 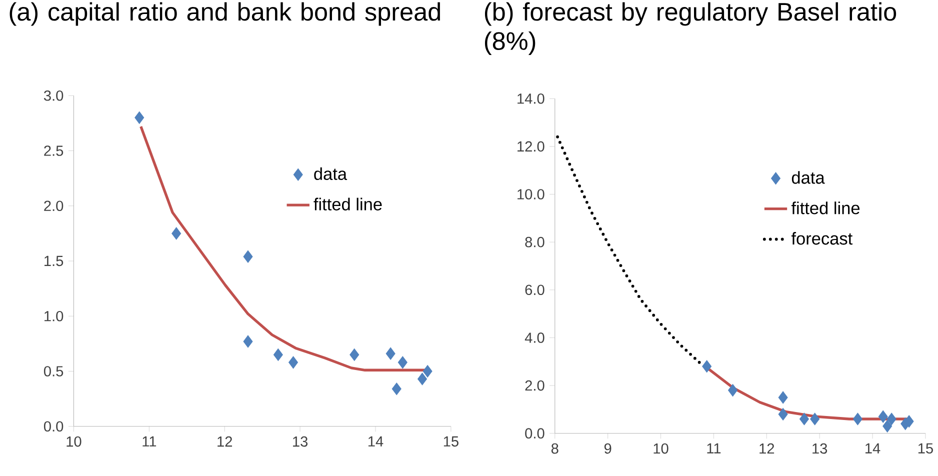 I want to click on y-tick-label: 8.0, so click(x=534, y=242).